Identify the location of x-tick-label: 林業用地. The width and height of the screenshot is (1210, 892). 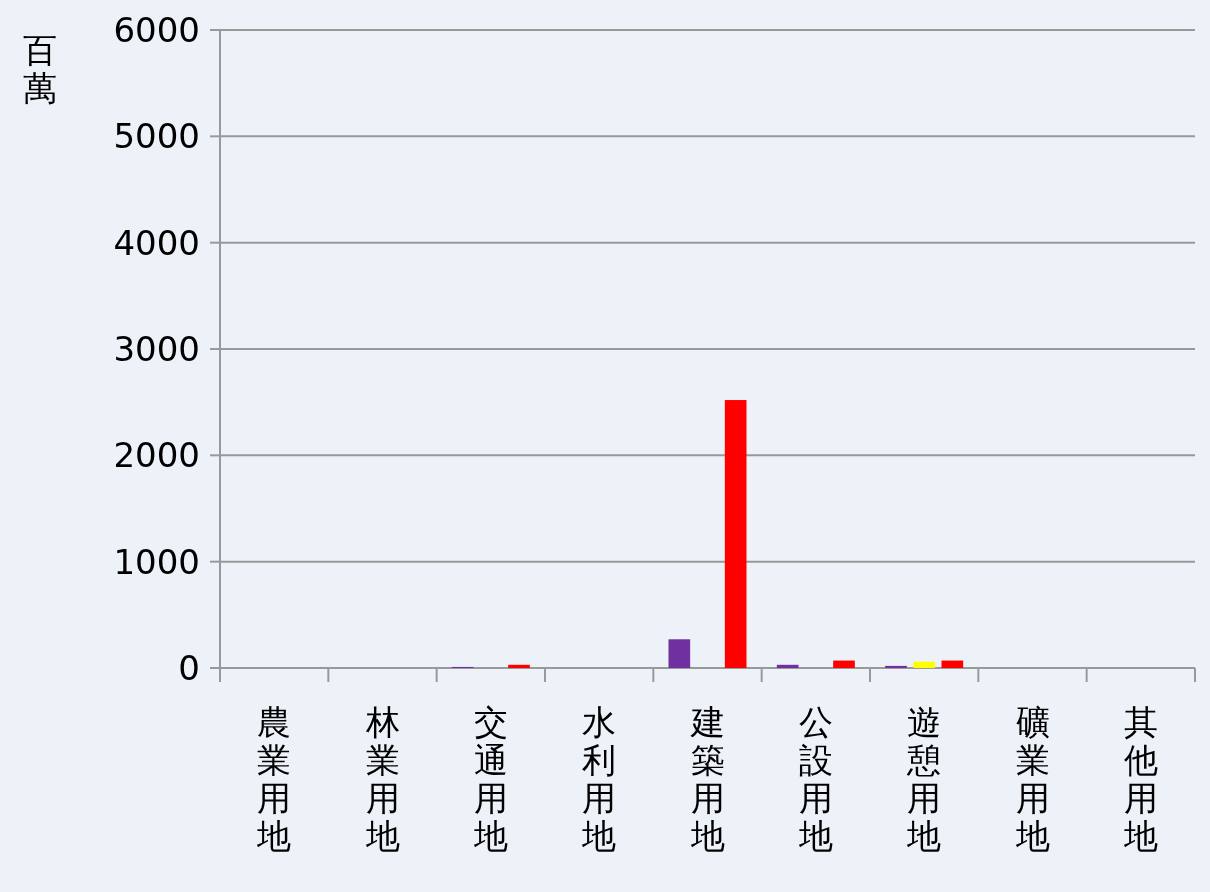
(382, 779).